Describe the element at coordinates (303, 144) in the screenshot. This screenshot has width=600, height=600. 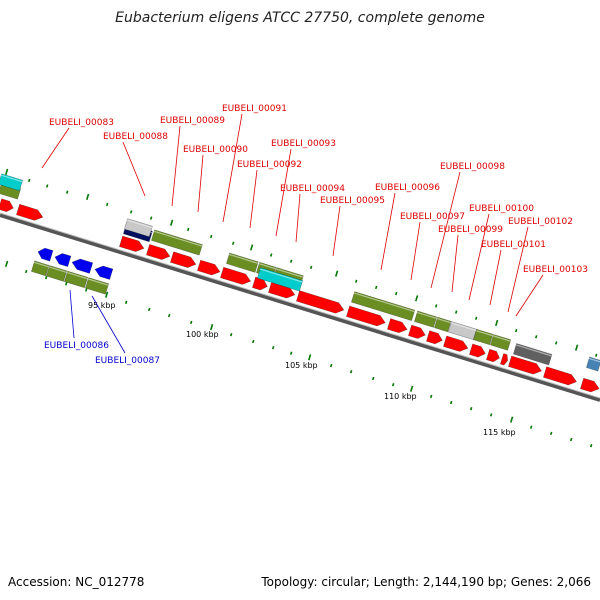
I see `forward-gene-label: EUBELI_00093` at that location.